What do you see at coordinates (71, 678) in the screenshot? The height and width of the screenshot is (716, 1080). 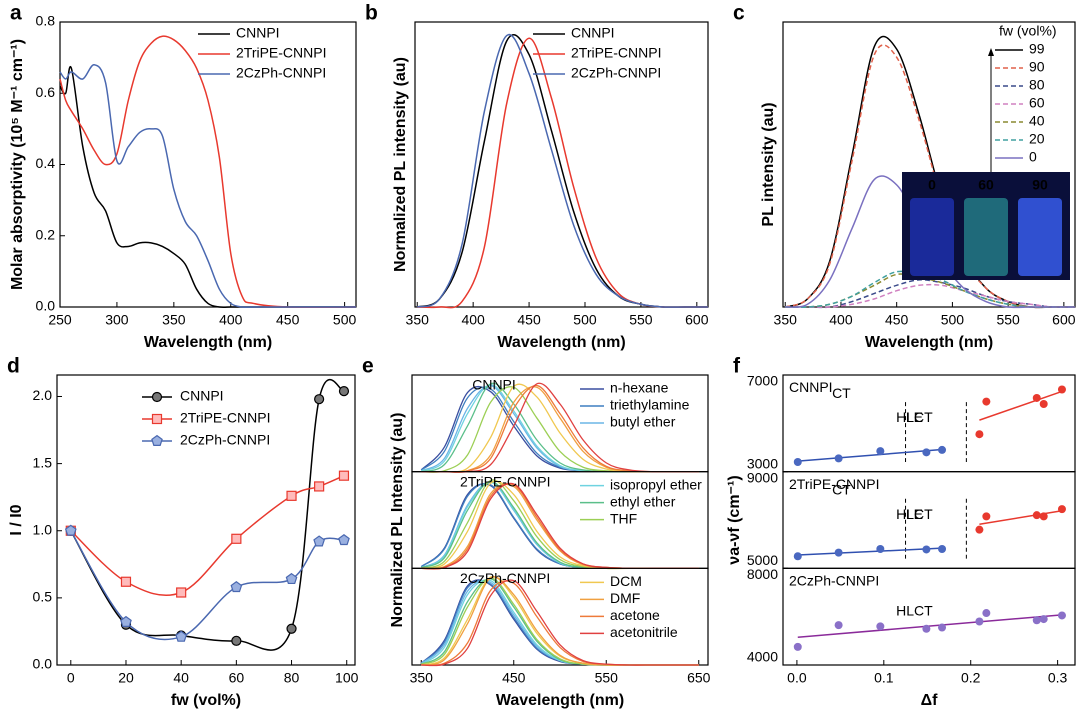 I see `x-tick-label: 0` at bounding box center [71, 678].